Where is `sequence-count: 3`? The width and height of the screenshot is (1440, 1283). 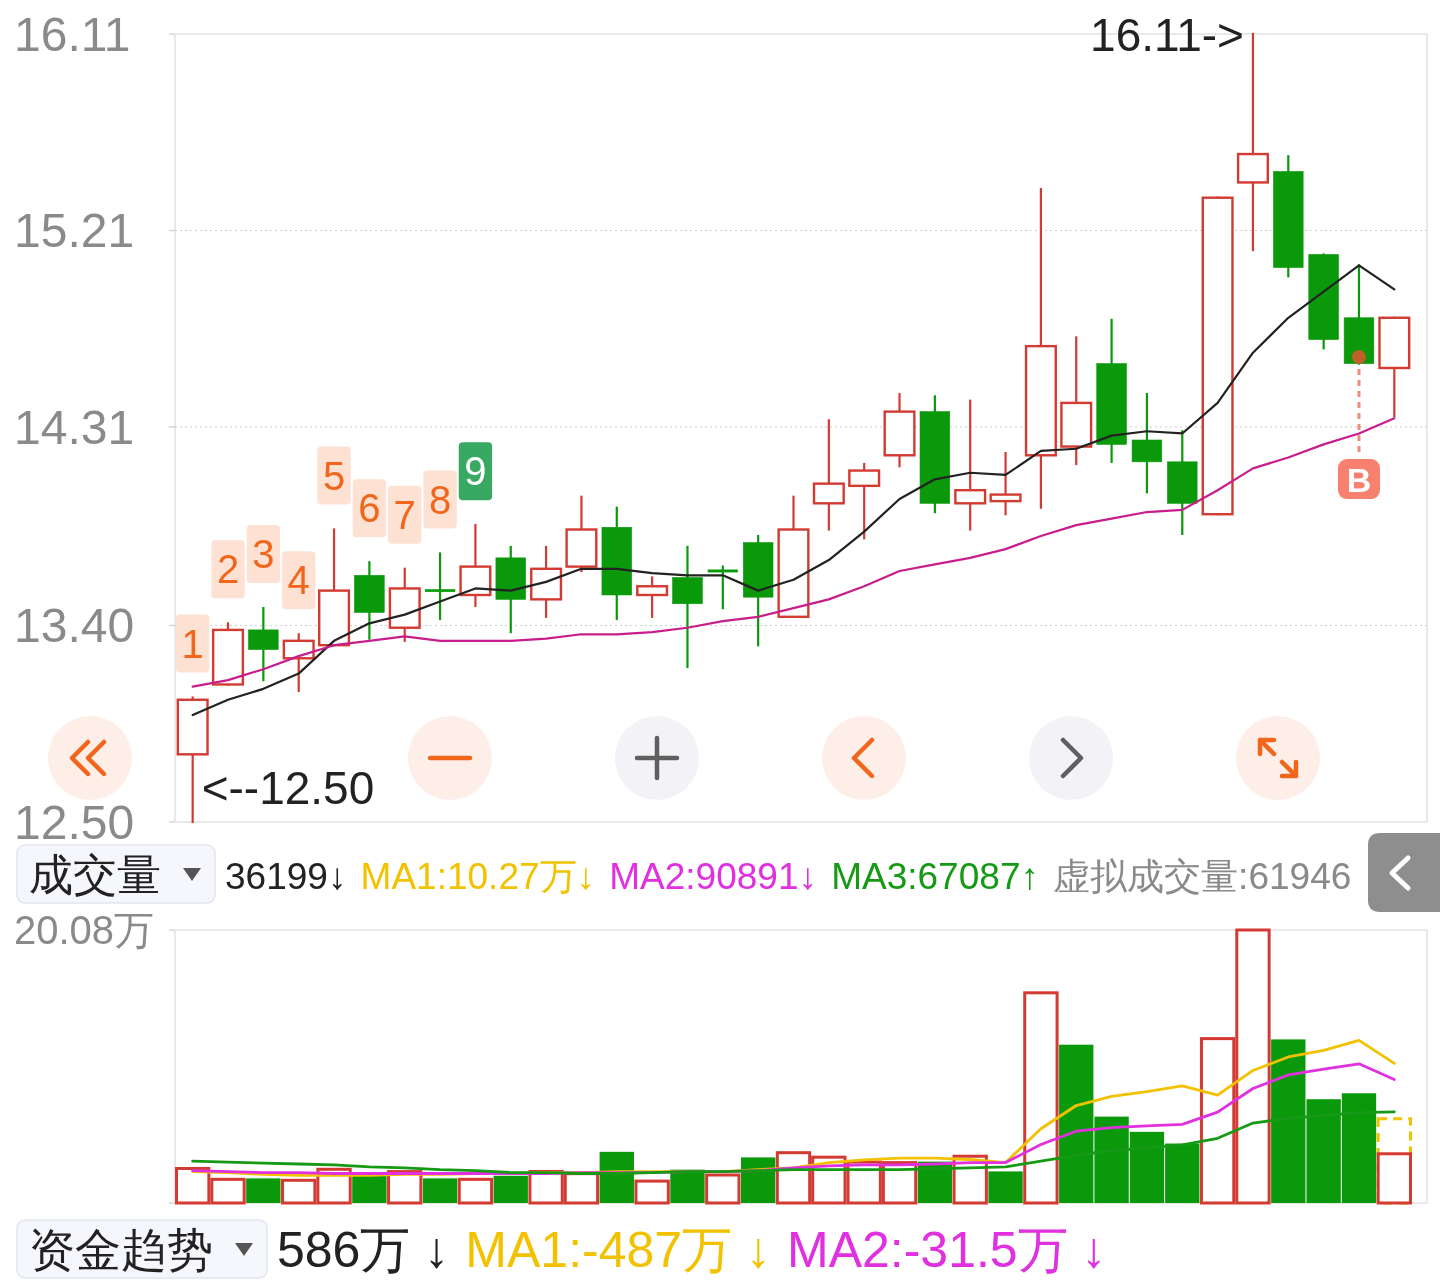
sequence-count: 3 is located at coordinates (263, 554).